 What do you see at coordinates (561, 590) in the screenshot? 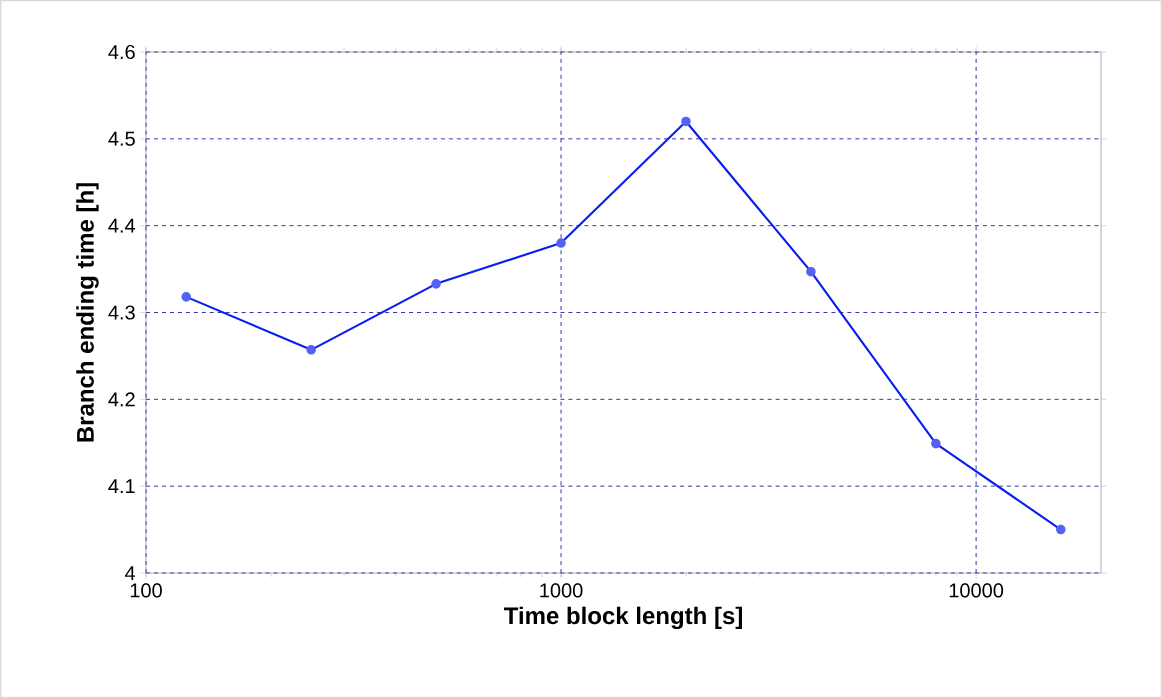
I see `x-tick-label: 1000` at bounding box center [561, 590].